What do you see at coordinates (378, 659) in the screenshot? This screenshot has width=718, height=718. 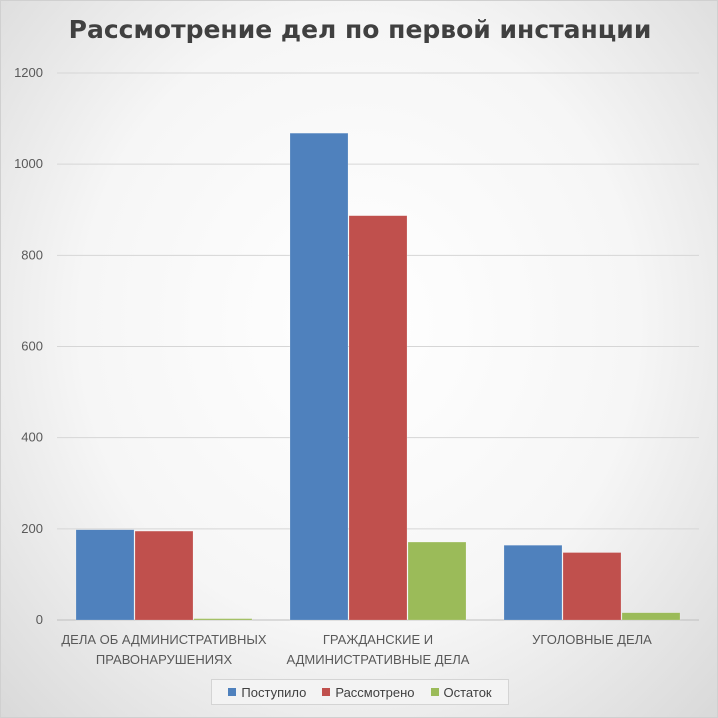 I see `x-category-label: АДМИНИСТРАТИВНЫЕ ДЕЛА` at bounding box center [378, 659].